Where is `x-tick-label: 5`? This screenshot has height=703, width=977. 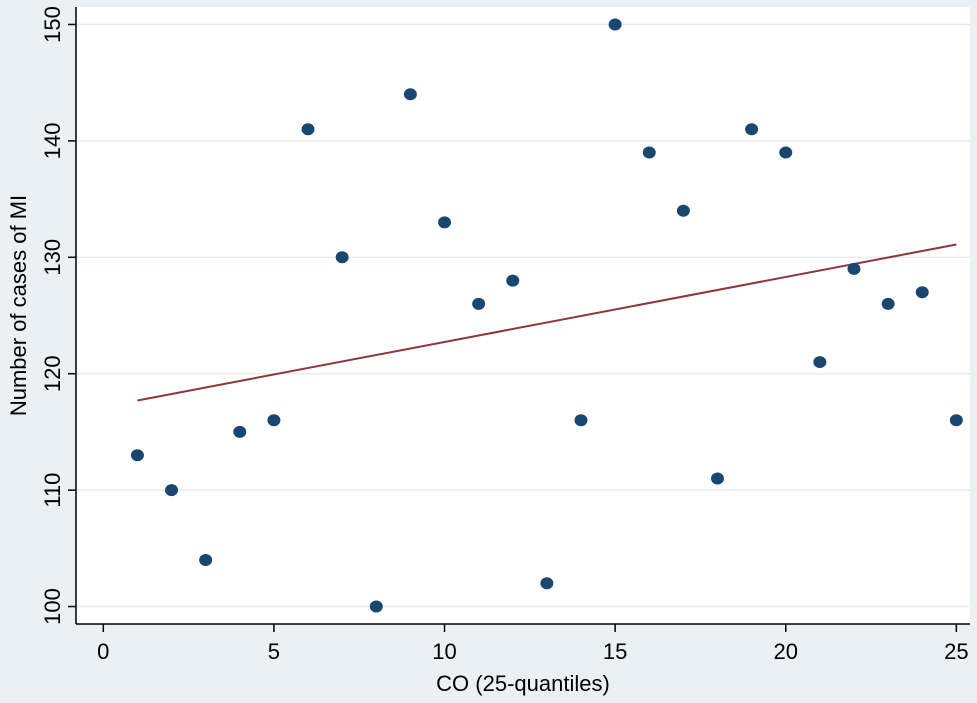
x-tick-label: 5 is located at coordinates (274, 651).